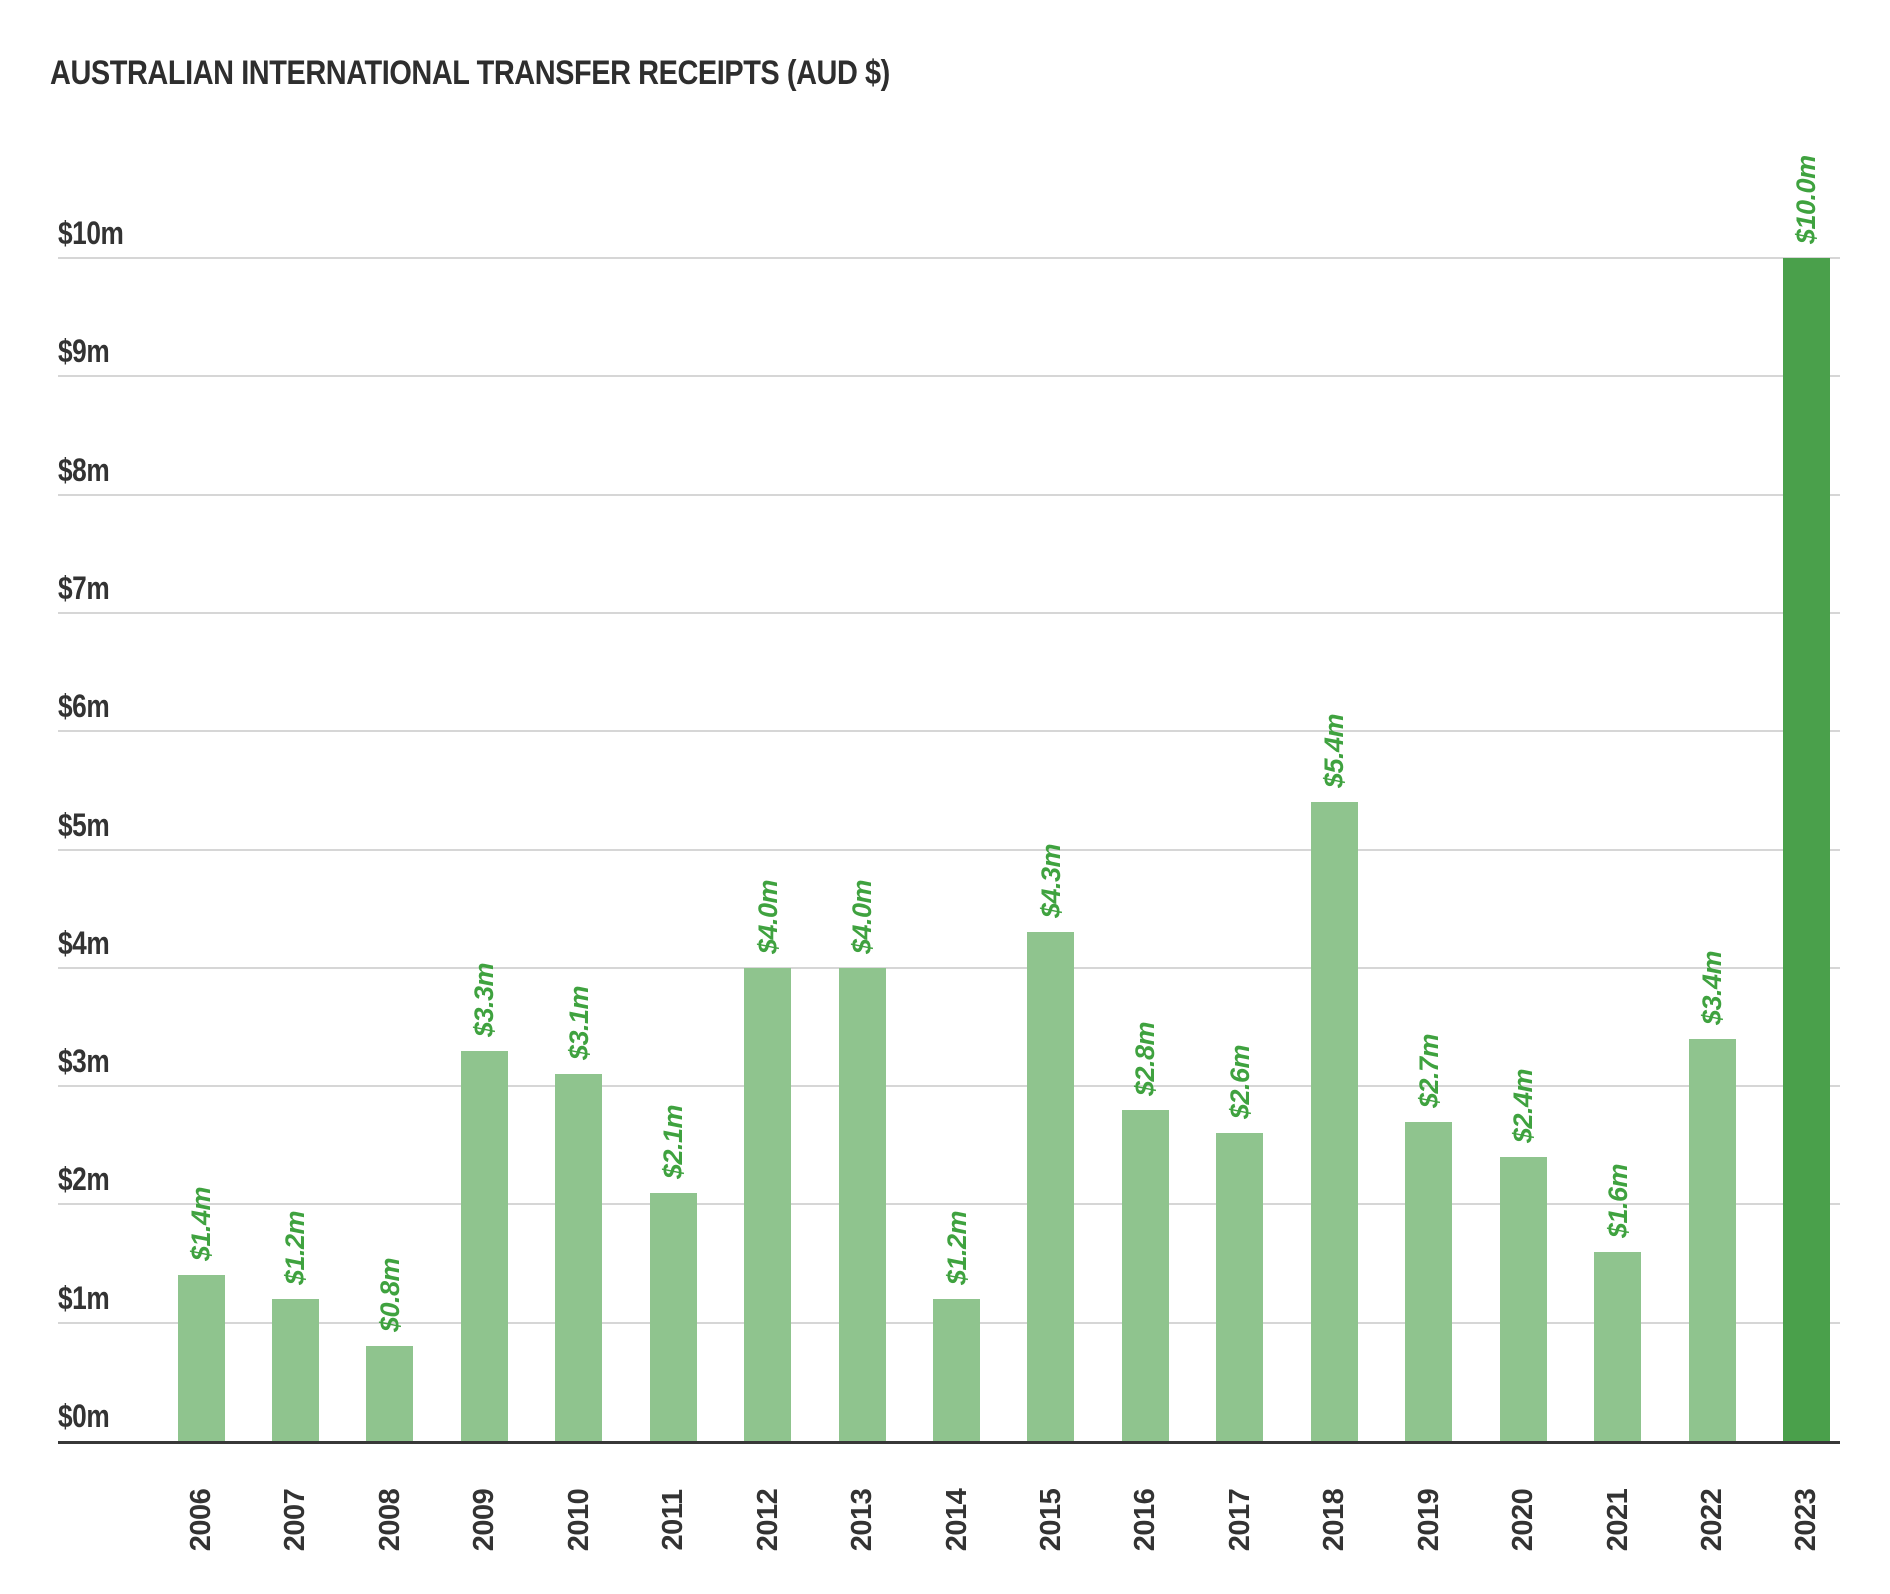 This screenshot has width=1890, height=1594. What do you see at coordinates (1051, 1186) in the screenshot?
I see `bar-2015` at bounding box center [1051, 1186].